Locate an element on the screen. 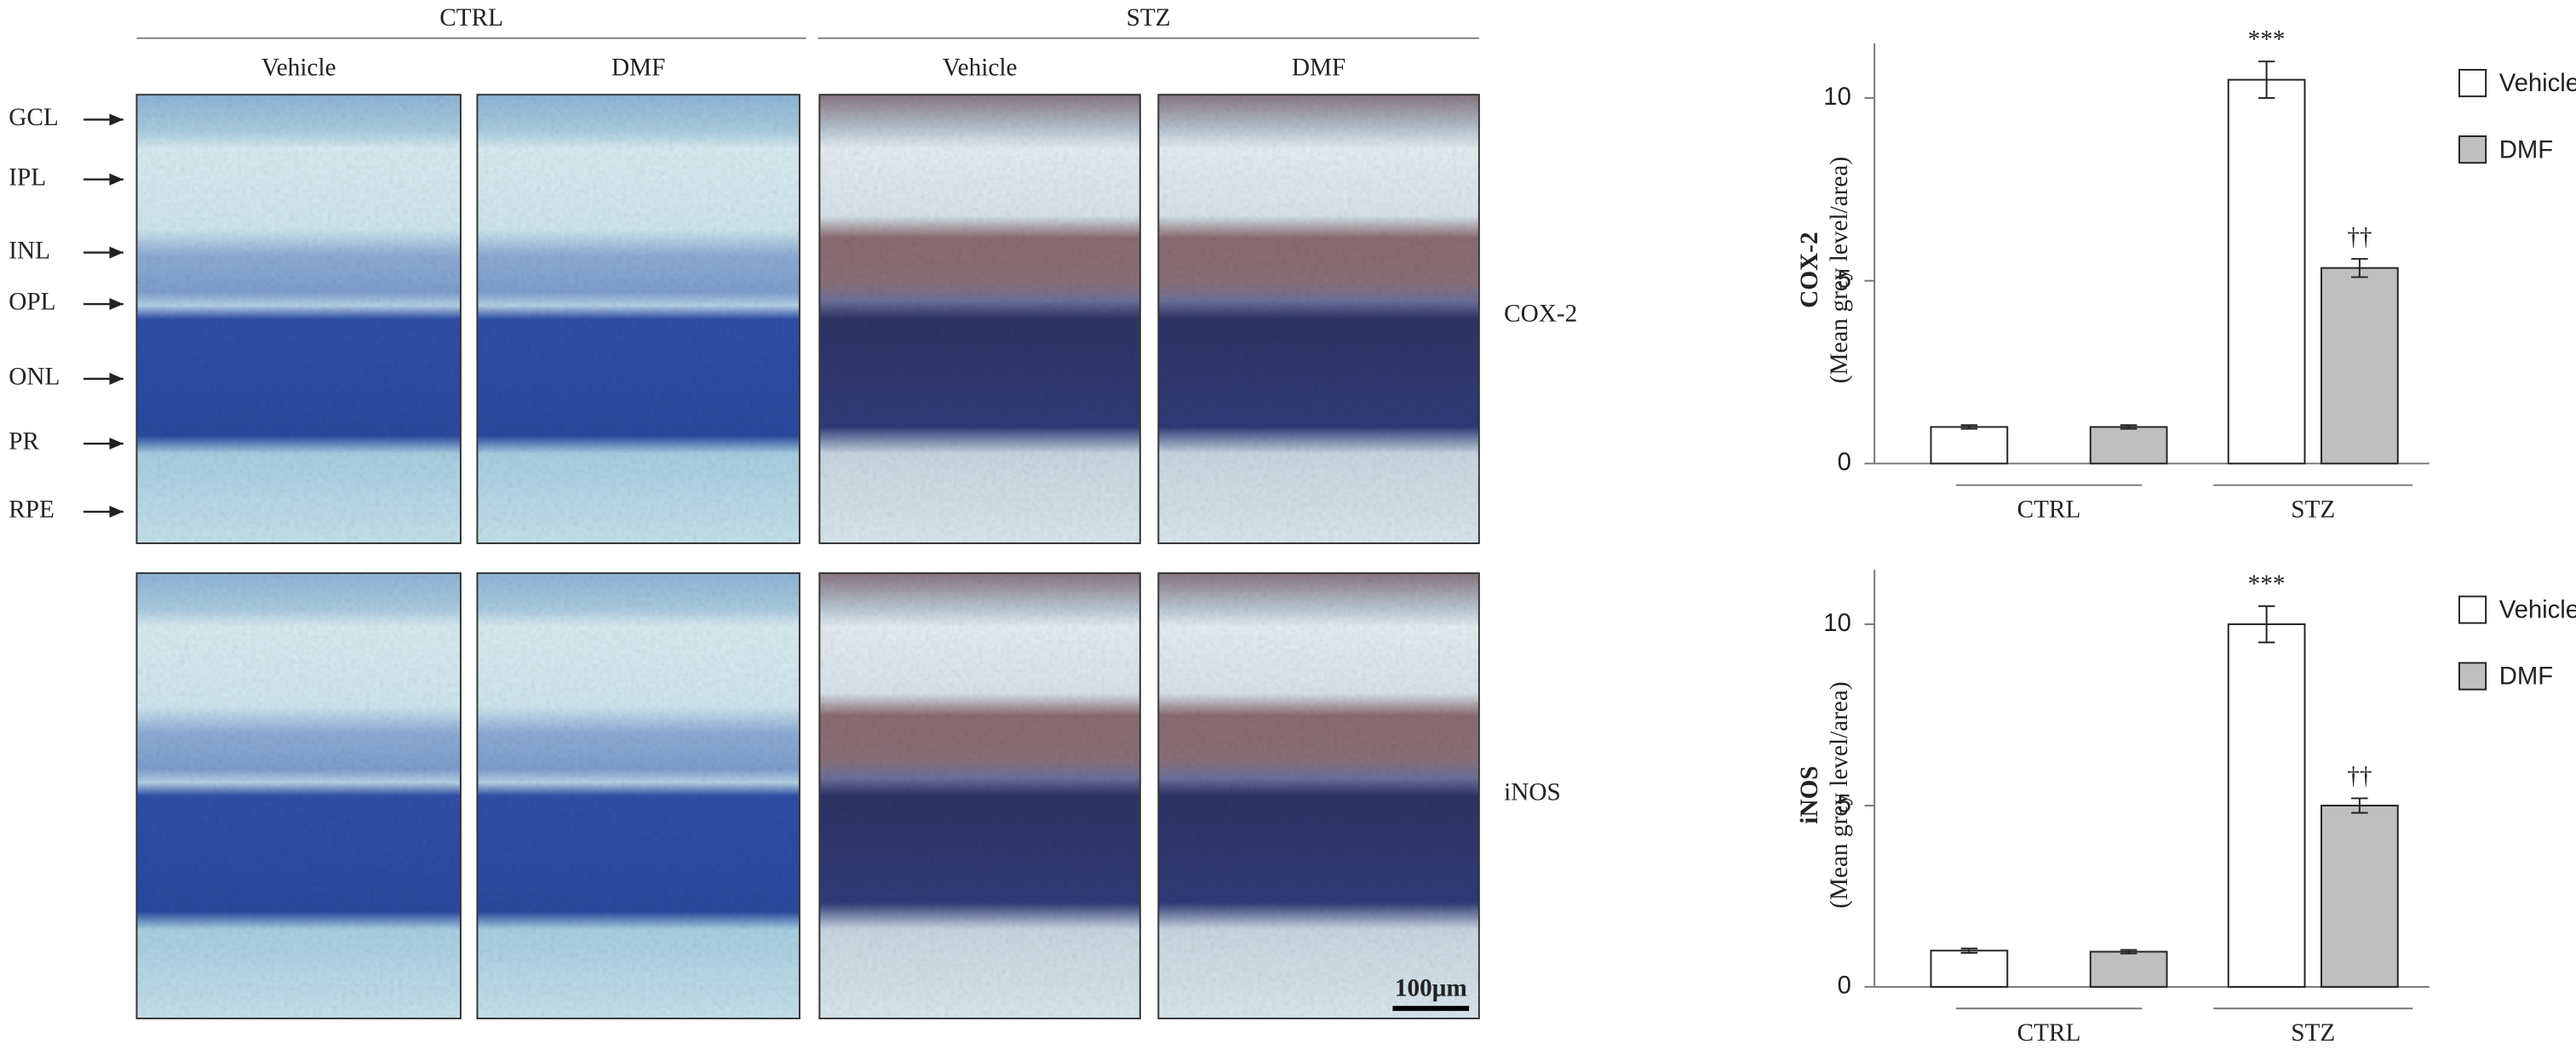 The width and height of the screenshot is (2576, 1050). row-label: iNOS is located at coordinates (1532, 792).